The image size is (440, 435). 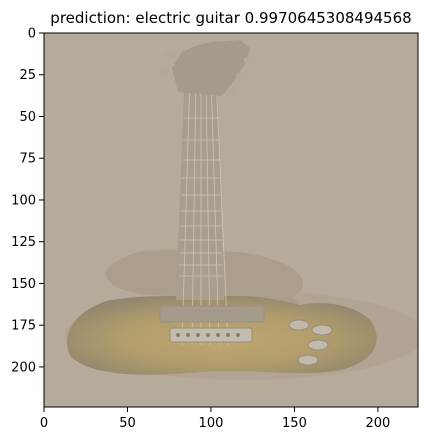 What do you see at coordinates (378, 423) in the screenshot?
I see `x-tick-label: 200` at bounding box center [378, 423].